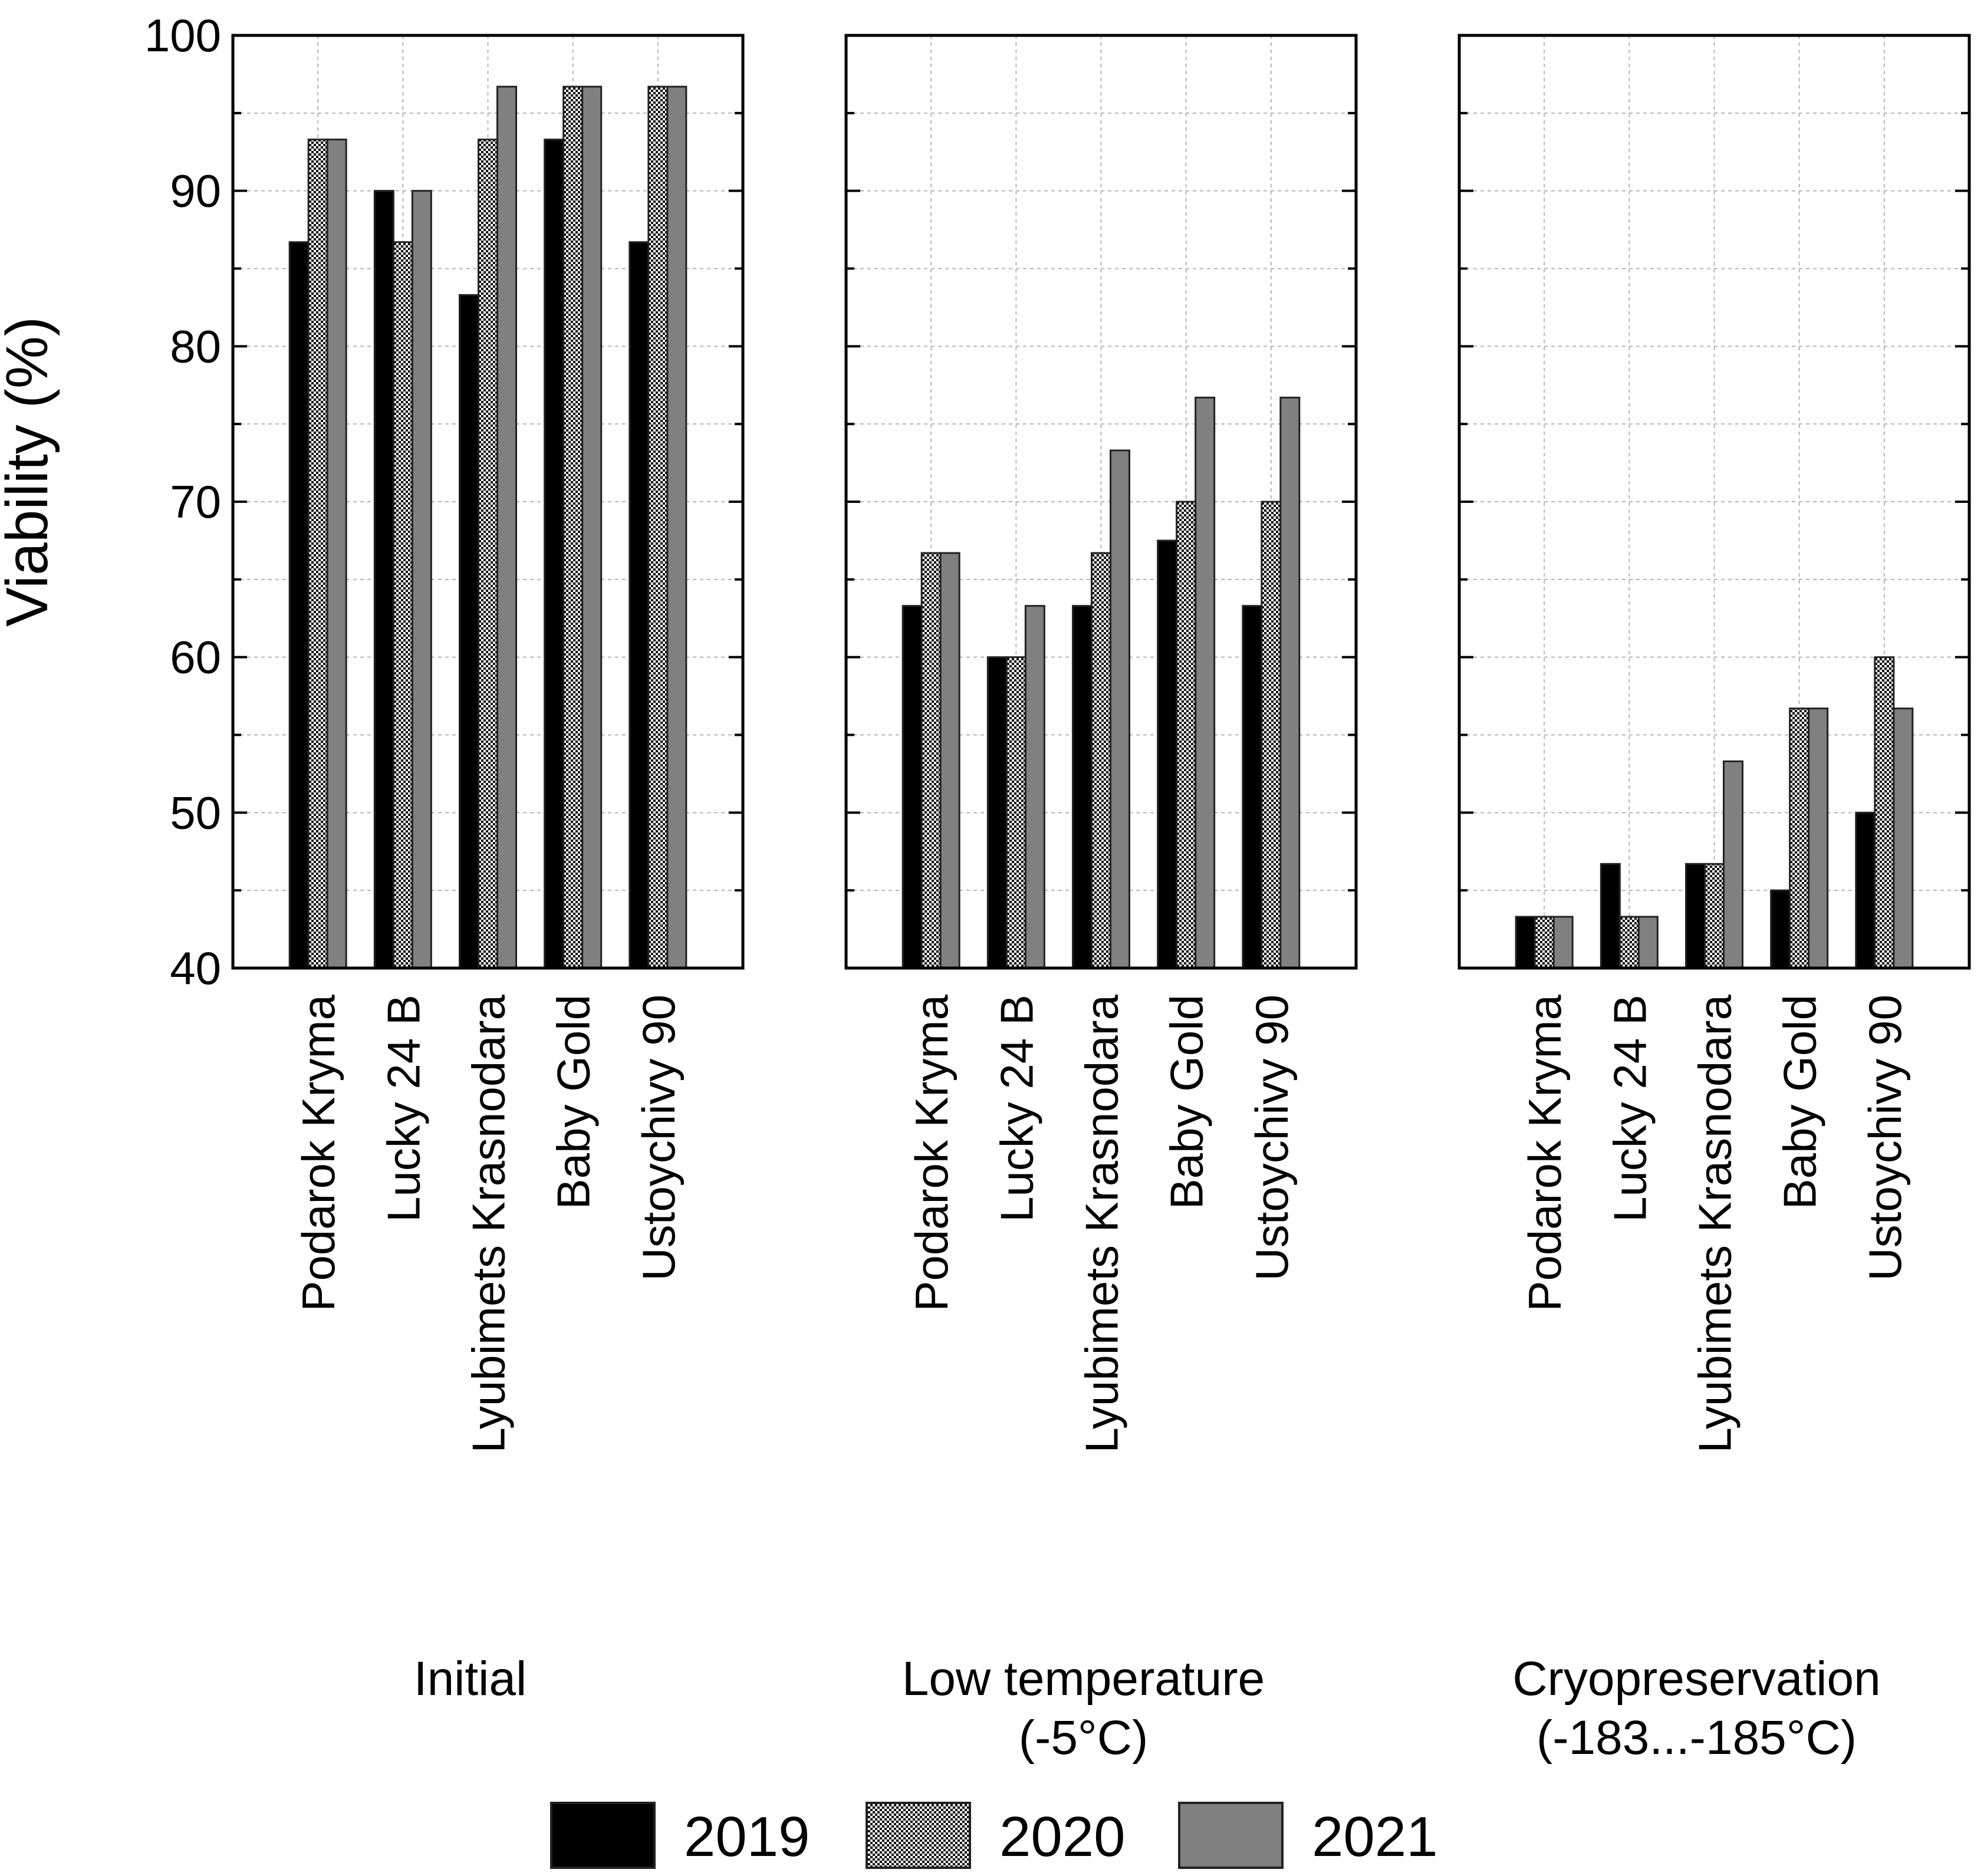 The image size is (1984, 1876). I want to click on legend-label-2019: 2019, so click(747, 1837).